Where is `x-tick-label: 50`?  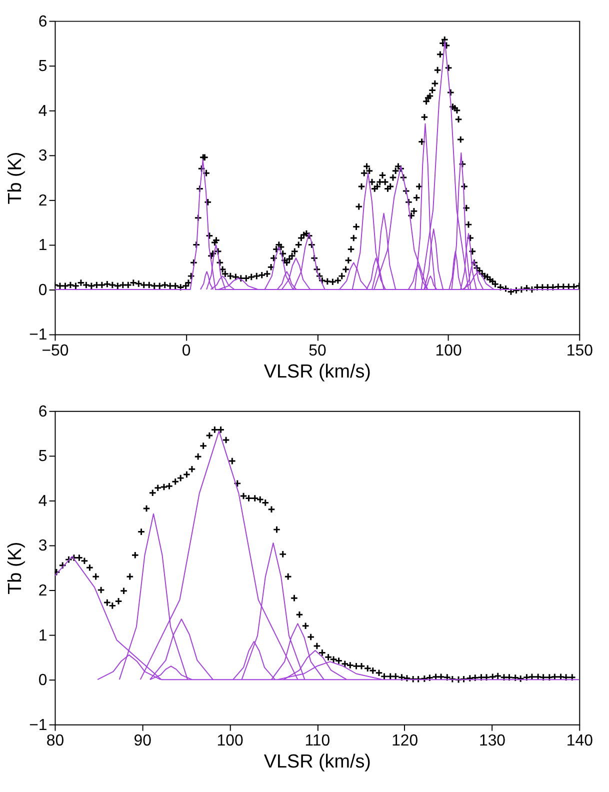
x-tick-label: 50 is located at coordinates (317, 351).